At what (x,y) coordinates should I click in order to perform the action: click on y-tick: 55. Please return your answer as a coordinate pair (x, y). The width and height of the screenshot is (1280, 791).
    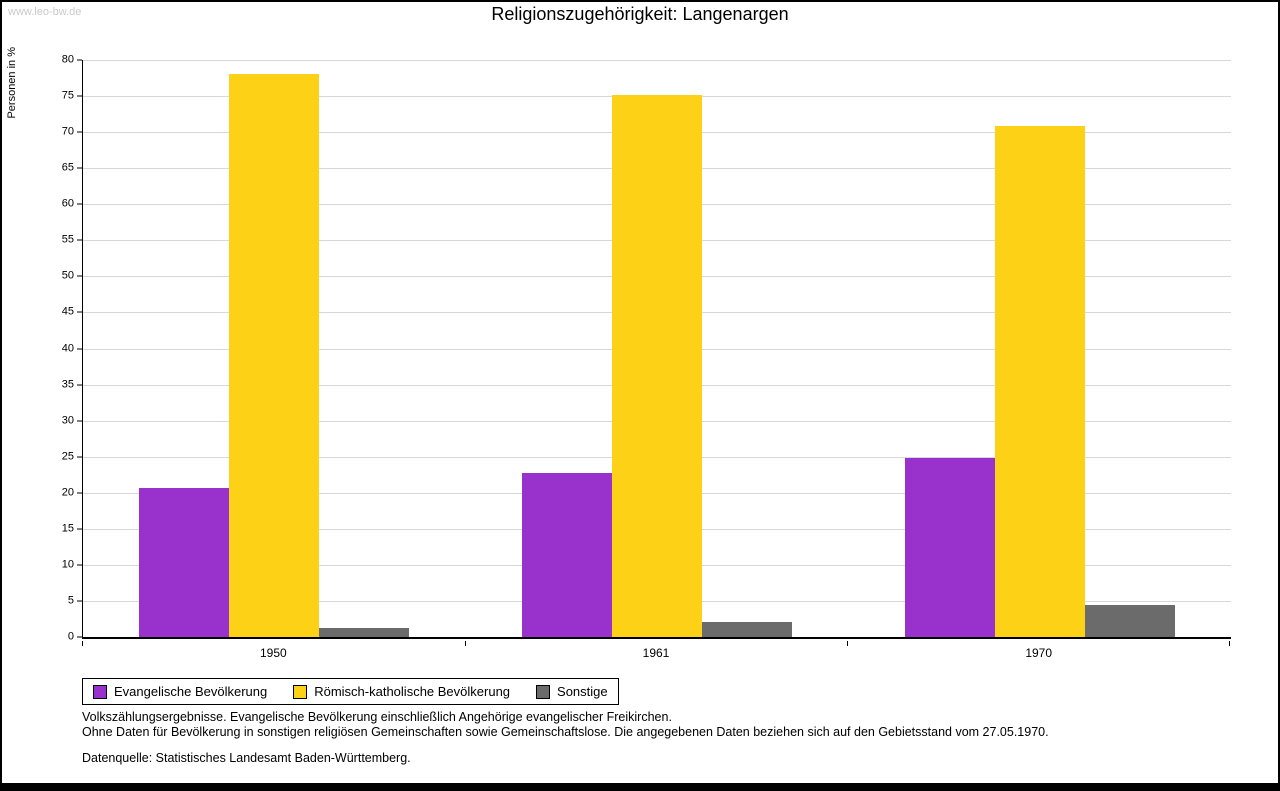
    Looking at the image, I should click on (71, 239).